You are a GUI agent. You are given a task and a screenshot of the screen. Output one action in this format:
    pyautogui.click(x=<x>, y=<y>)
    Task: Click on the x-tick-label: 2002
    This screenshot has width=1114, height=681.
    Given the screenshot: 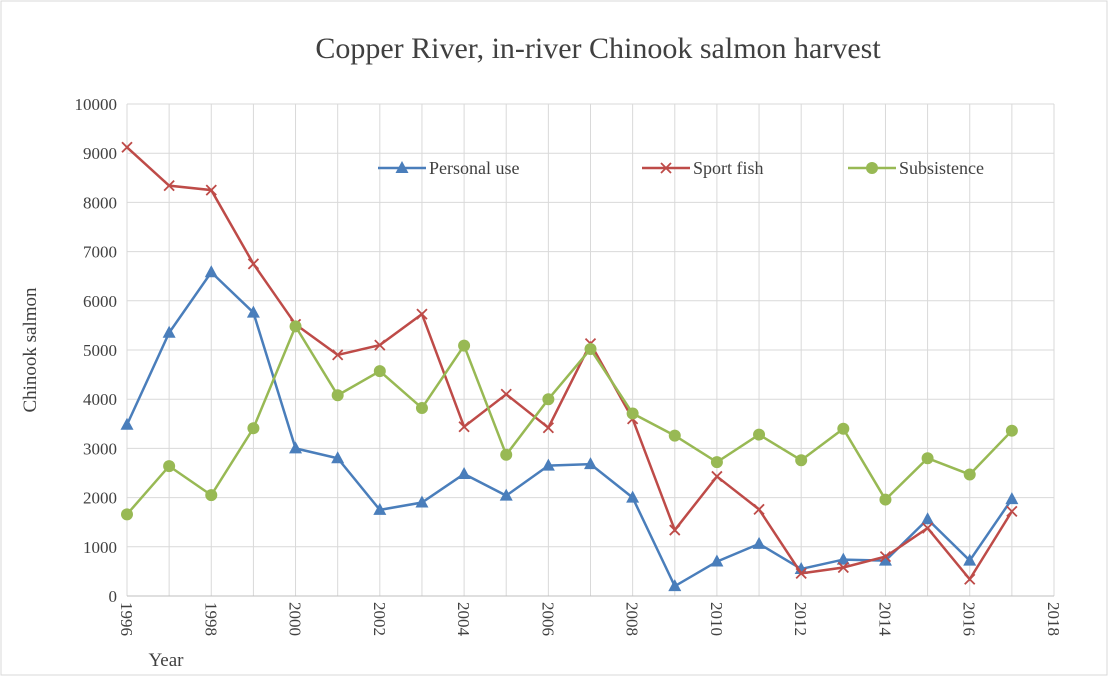 What is the action you would take?
    pyautogui.click(x=379, y=619)
    